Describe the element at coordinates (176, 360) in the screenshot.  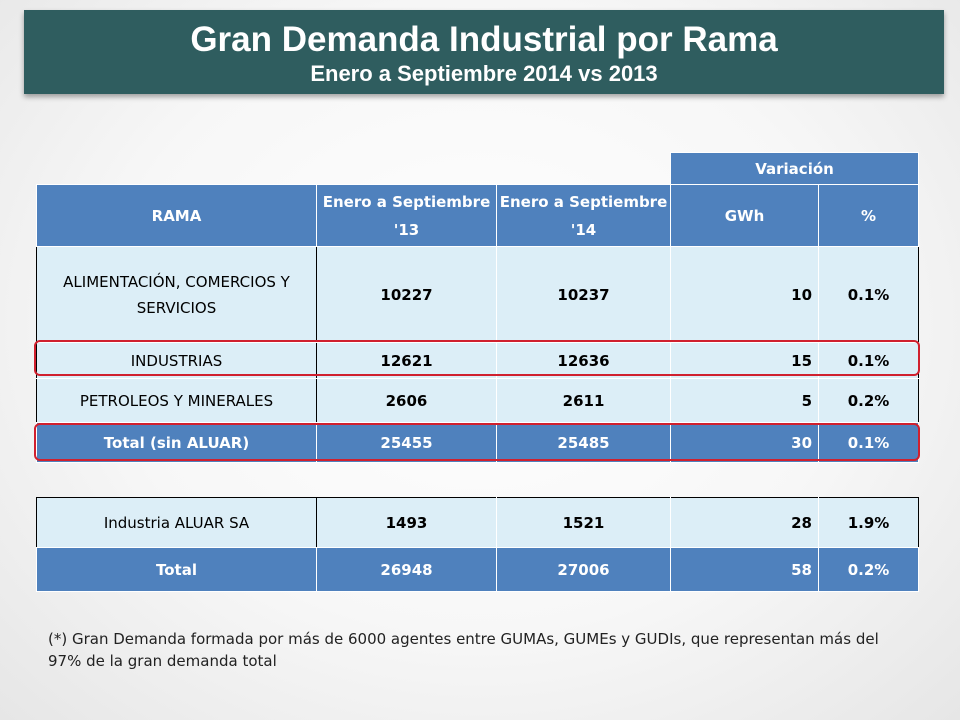
I see `rama-cell: INDUSTRIAS` at that location.